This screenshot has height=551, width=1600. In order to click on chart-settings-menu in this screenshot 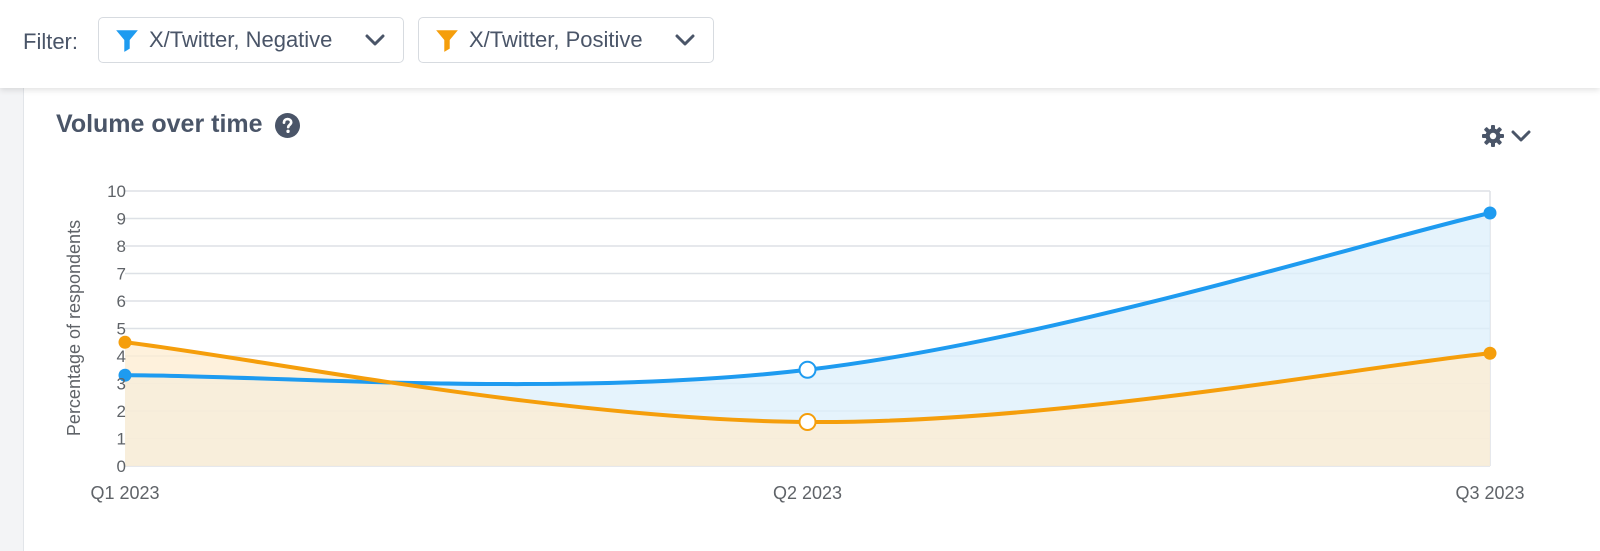, I will do `click(1506, 136)`.